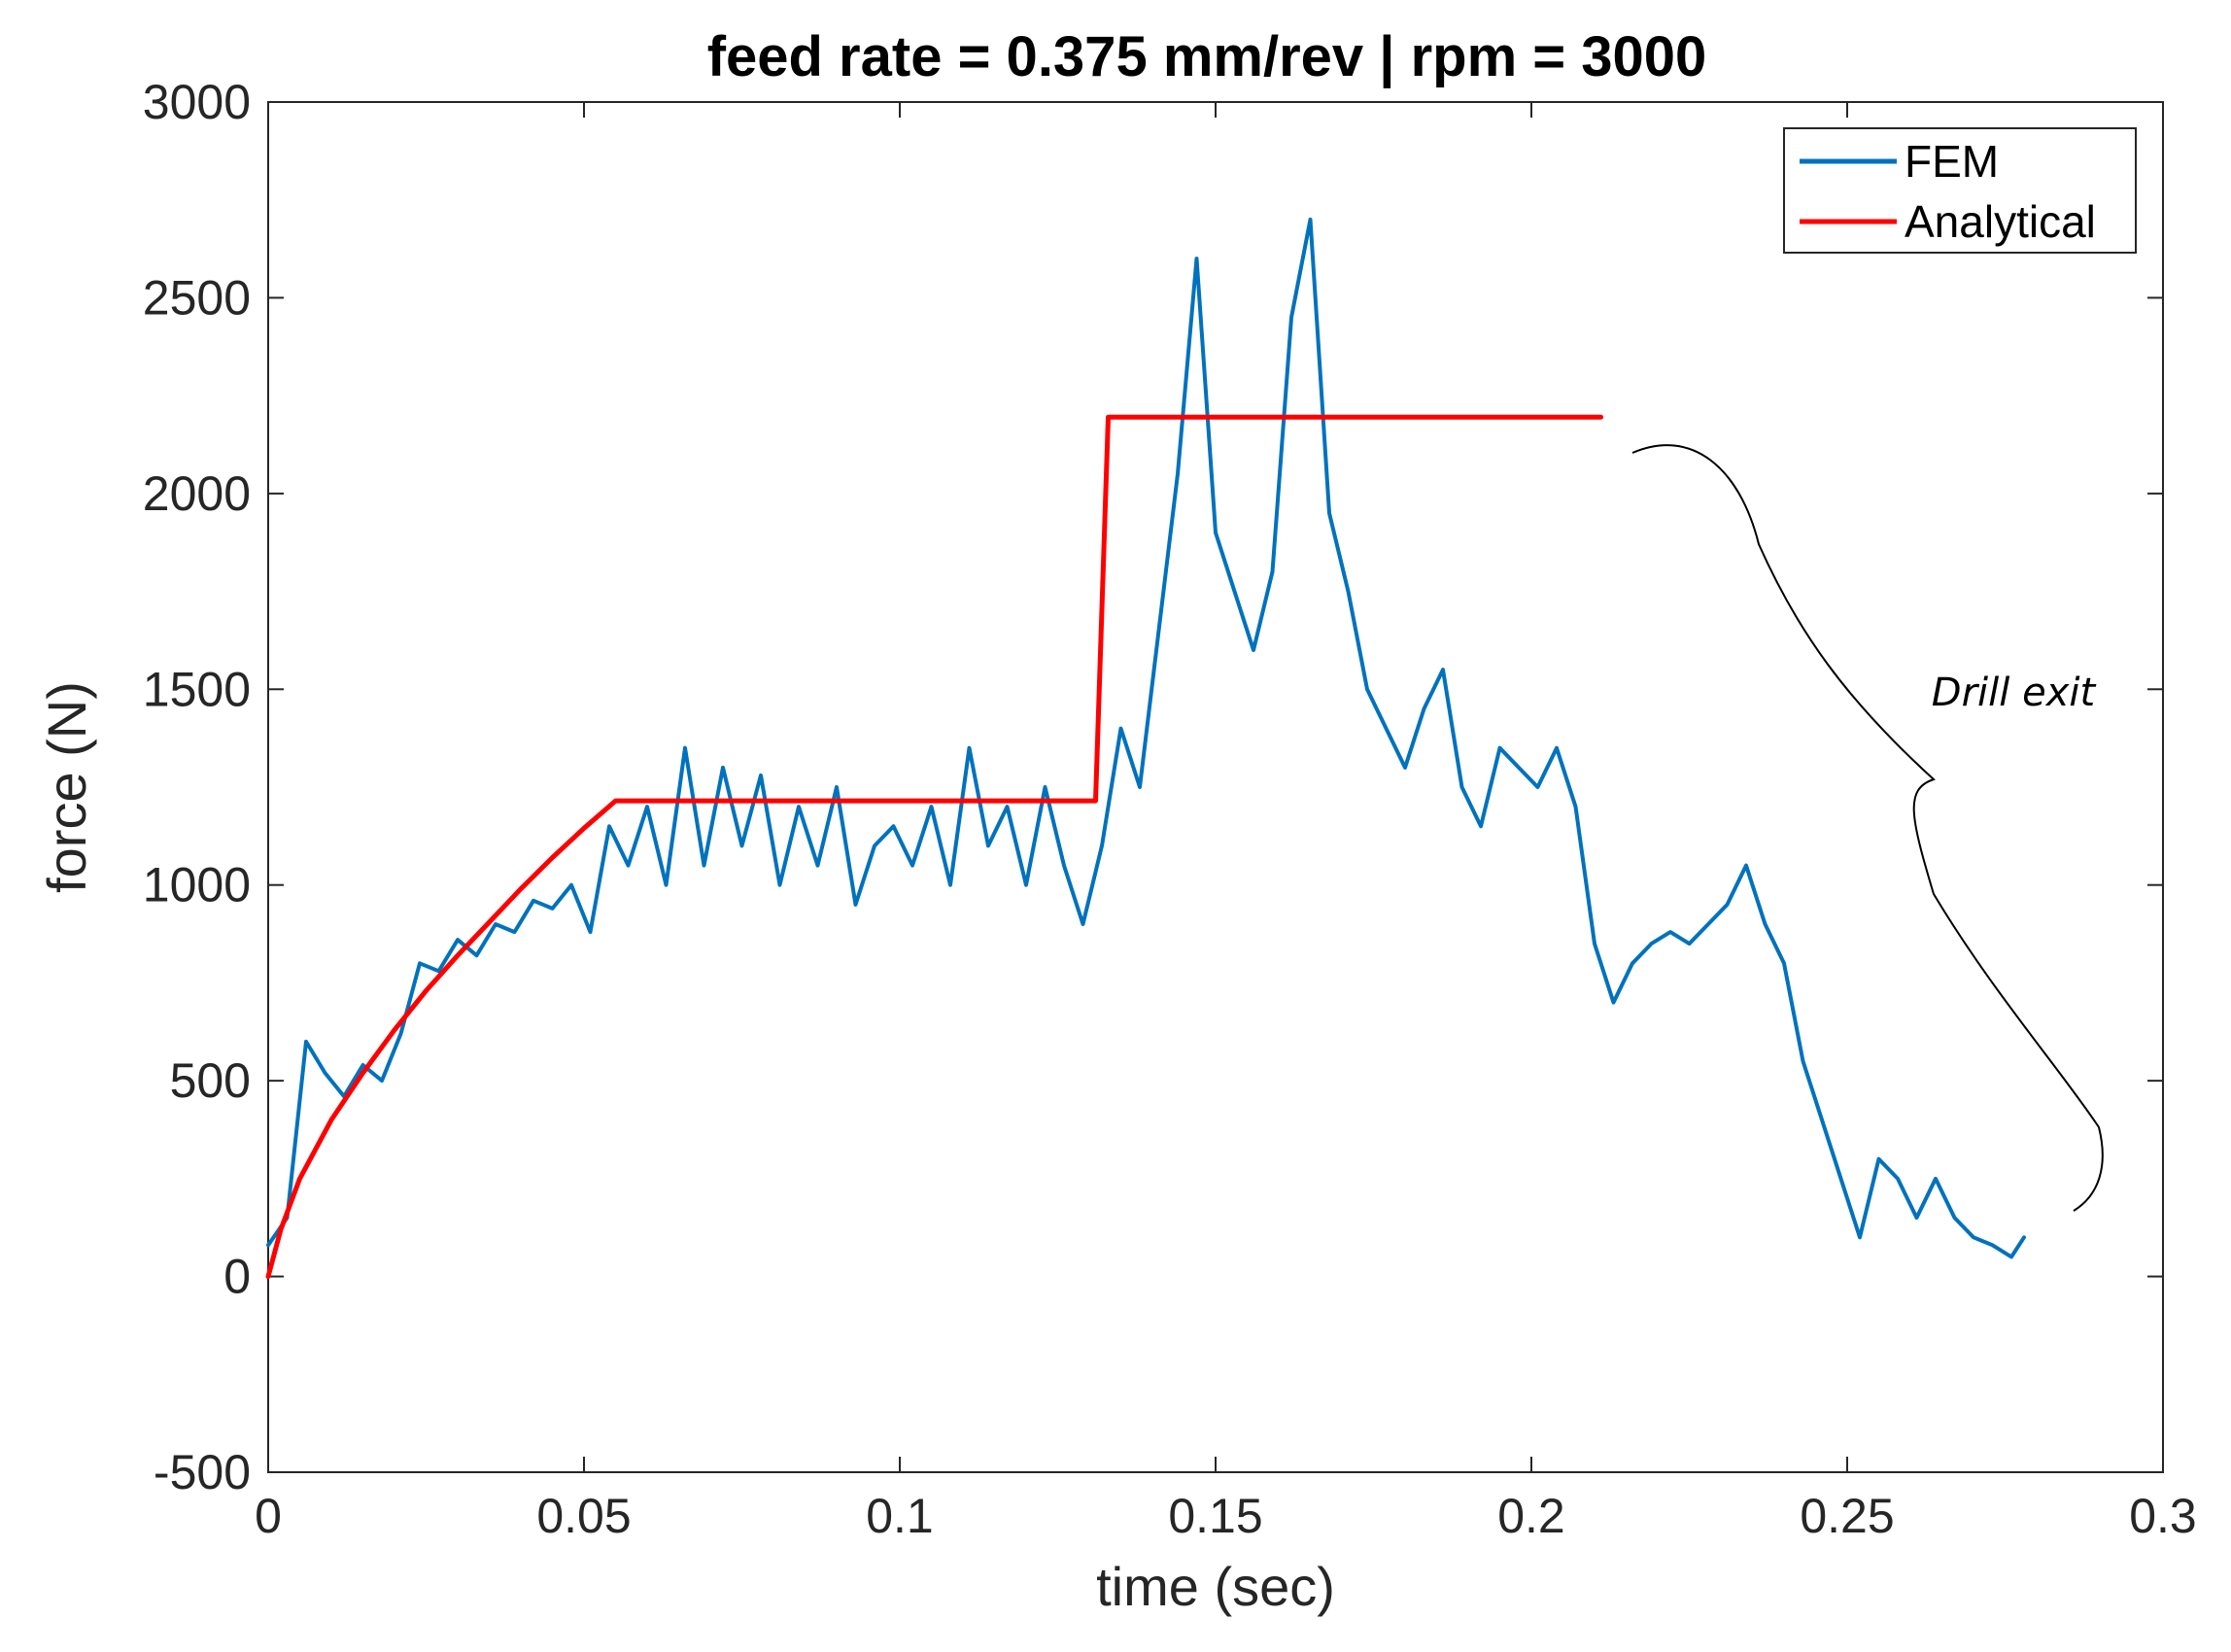  What do you see at coordinates (1207, 57) in the screenshot?
I see `chart-title: feed rate = 0.375 mm/rev | rpm = 3000` at bounding box center [1207, 57].